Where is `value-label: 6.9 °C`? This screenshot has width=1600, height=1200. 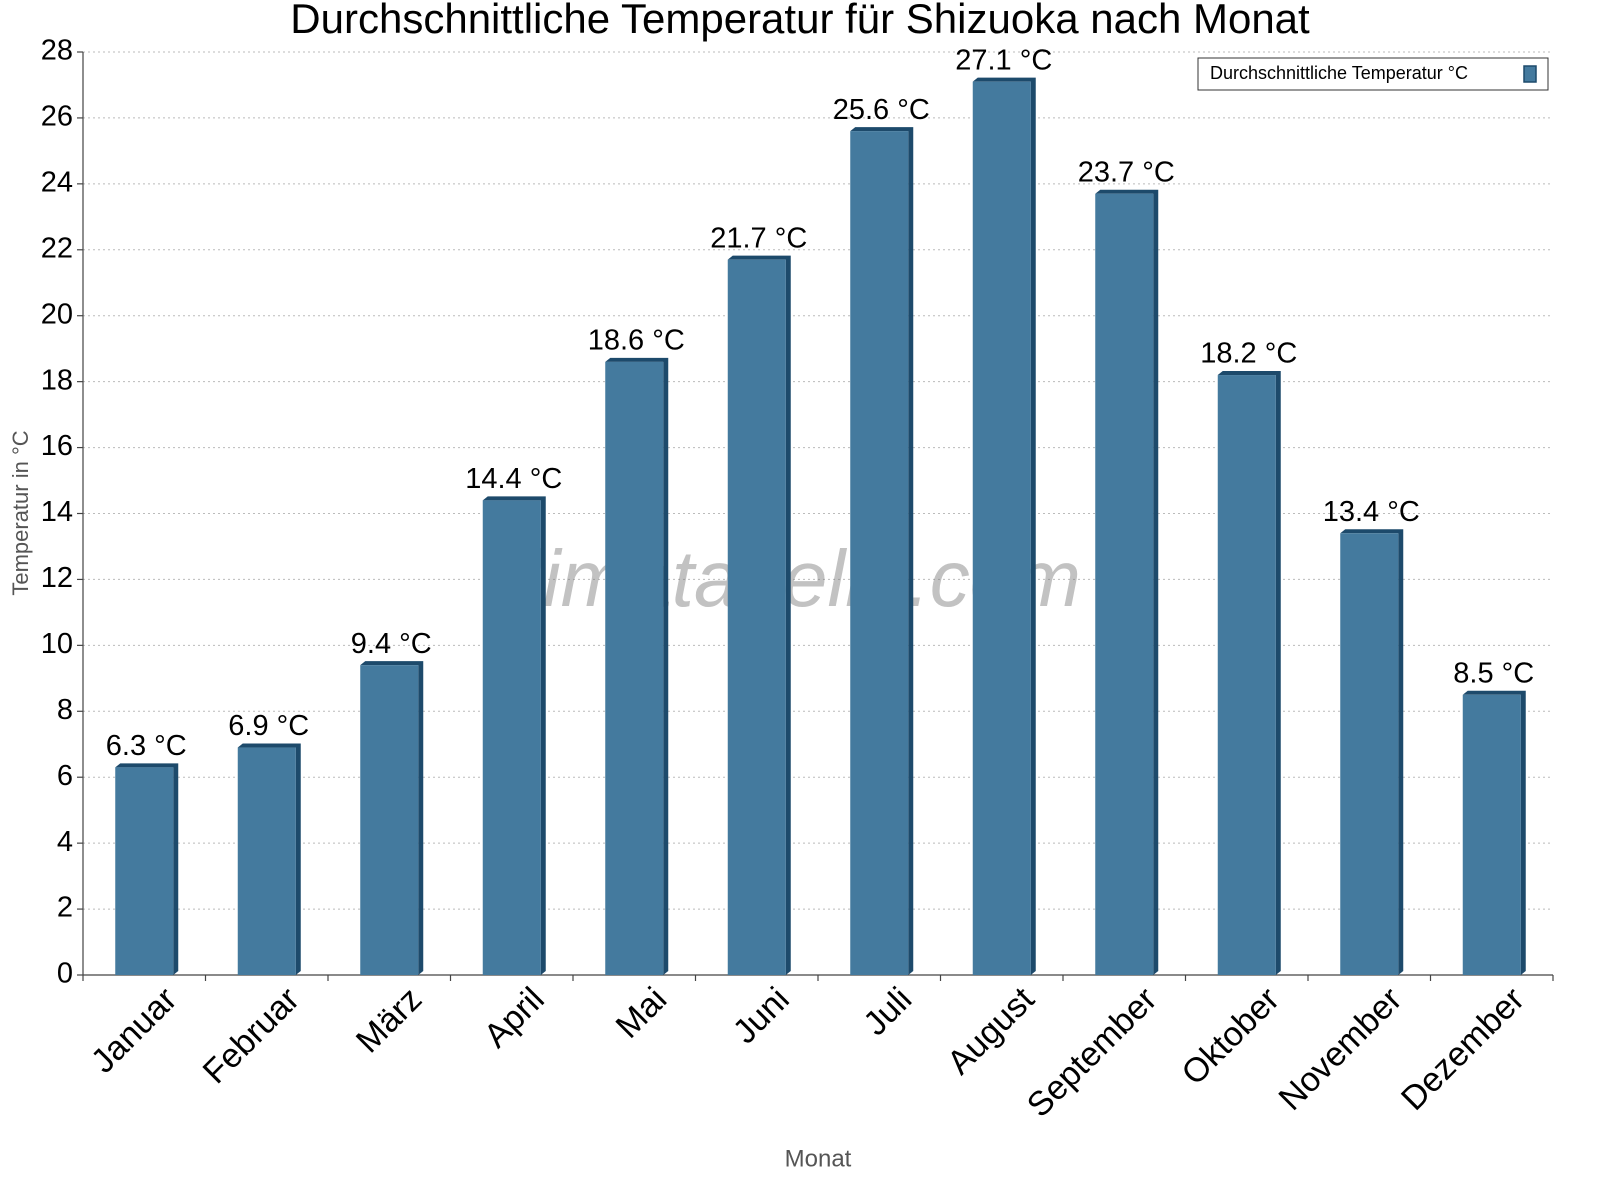 value-label: 6.9 °C is located at coordinates (268, 726).